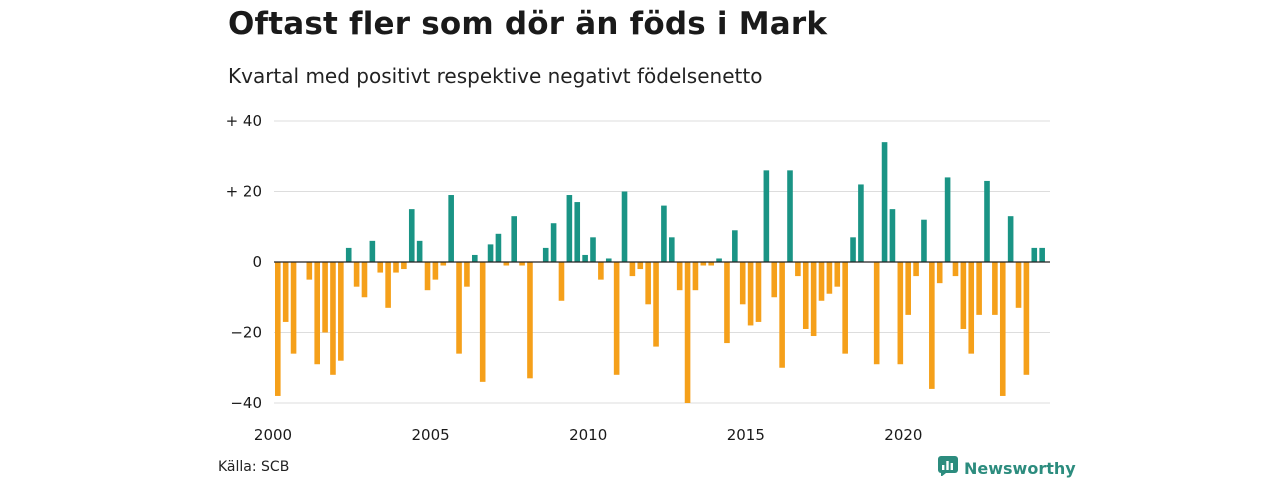 The width and height of the screenshot is (1280, 480). Describe the element at coordinates (903, 435) in the screenshot. I see `x-tick-label: 2020` at that location.